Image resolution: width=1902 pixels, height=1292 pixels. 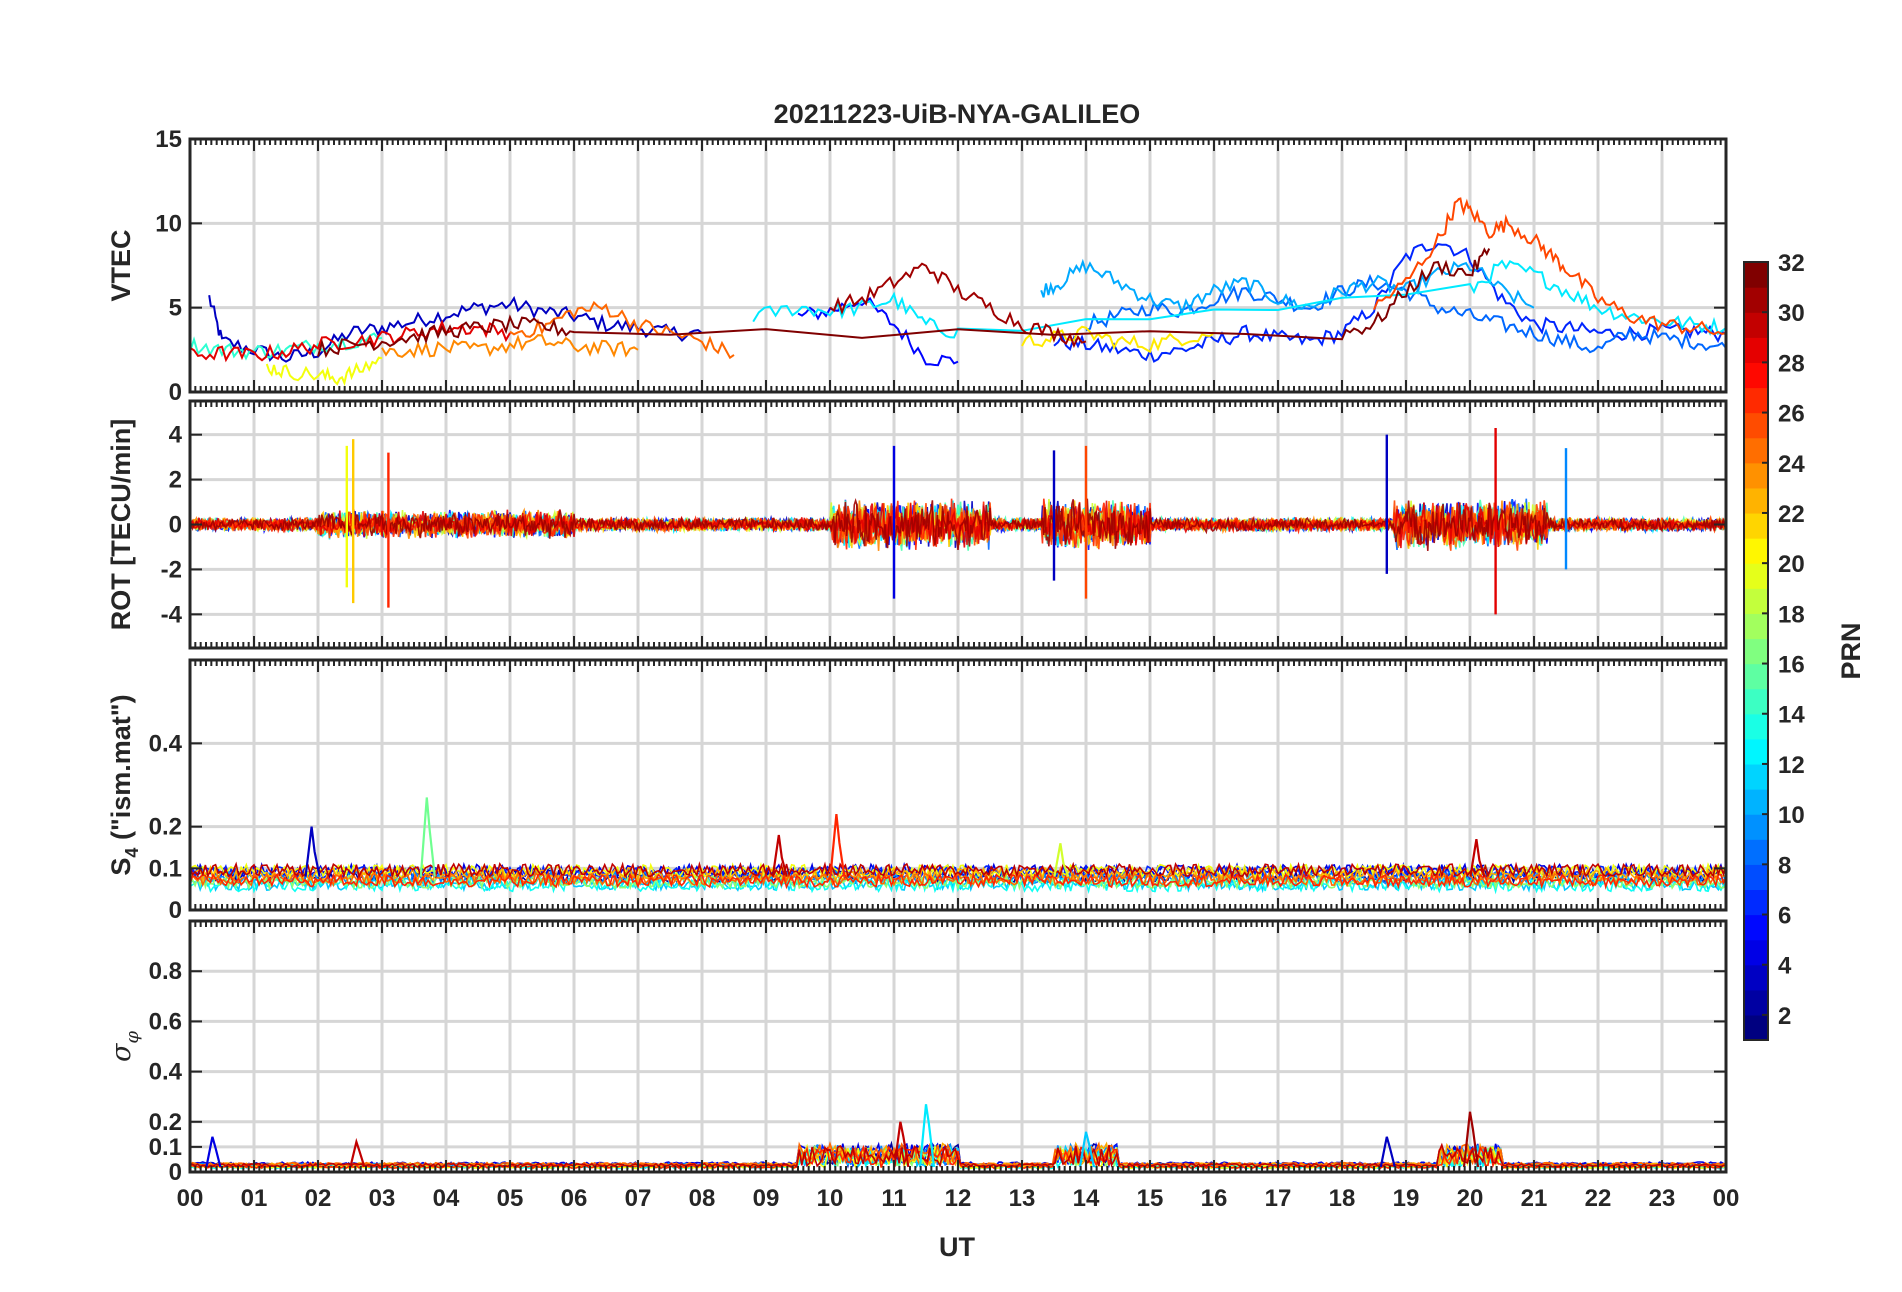 What do you see at coordinates (124, 1046) in the screenshot?
I see `y-axis-label-sigma: σφ` at bounding box center [124, 1046].